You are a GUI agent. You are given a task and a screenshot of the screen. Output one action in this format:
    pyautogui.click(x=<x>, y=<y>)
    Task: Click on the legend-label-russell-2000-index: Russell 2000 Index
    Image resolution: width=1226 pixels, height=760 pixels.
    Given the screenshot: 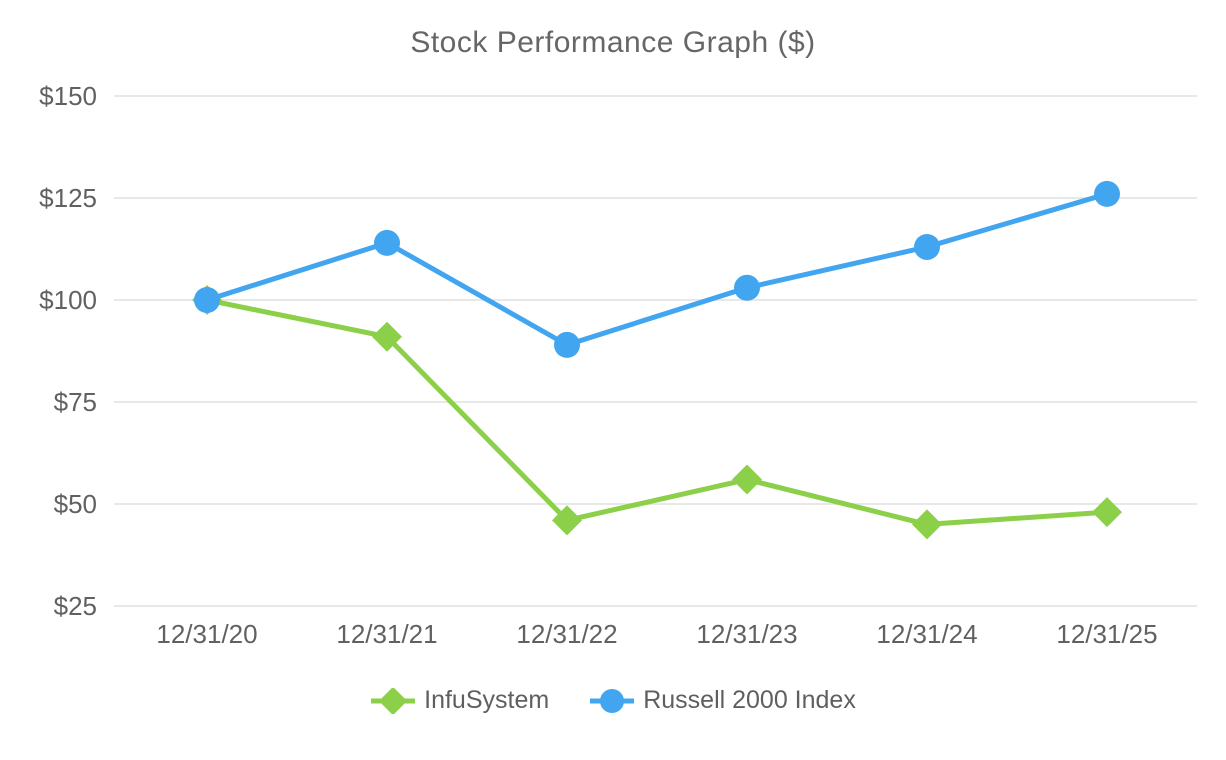 What is the action you would take?
    pyautogui.click(x=749, y=700)
    